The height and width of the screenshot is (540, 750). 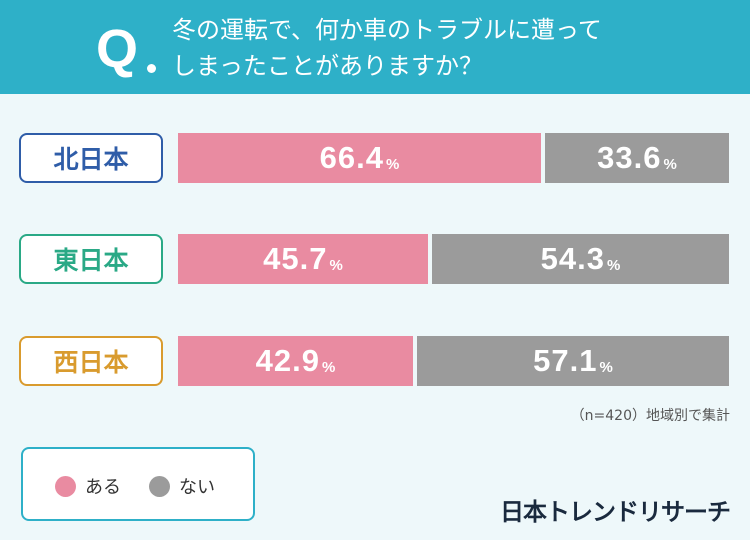 What do you see at coordinates (572, 258) in the screenshot?
I see `bar-no-east-value: 54.3` at bounding box center [572, 258].